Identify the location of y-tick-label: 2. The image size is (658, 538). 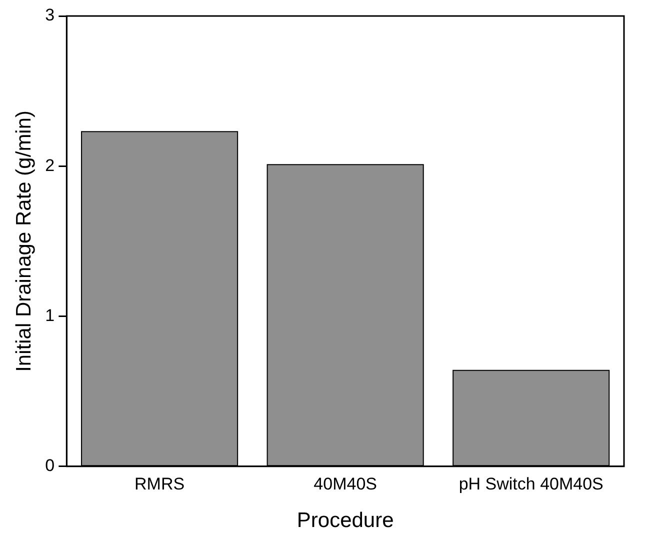
(50, 165).